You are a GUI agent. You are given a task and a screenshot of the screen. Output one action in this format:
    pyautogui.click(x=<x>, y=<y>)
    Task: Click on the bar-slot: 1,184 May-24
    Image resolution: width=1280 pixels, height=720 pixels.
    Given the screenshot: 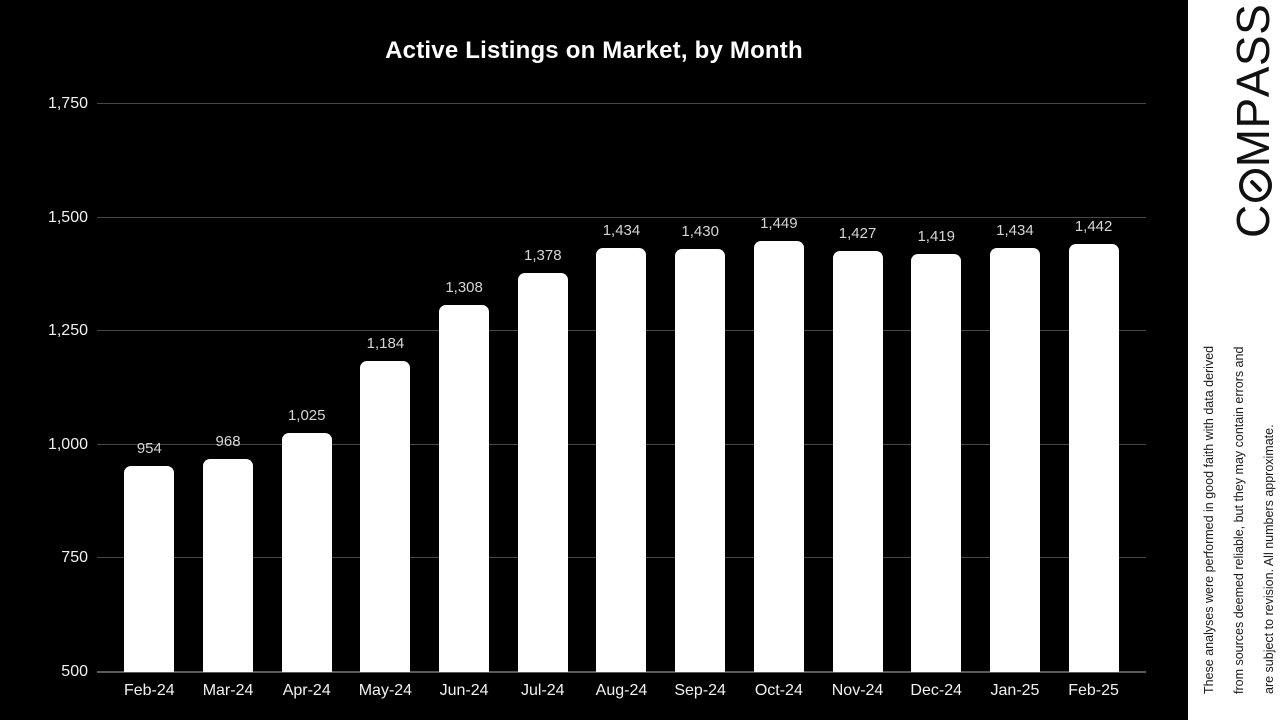 What is the action you would take?
    pyautogui.click(x=385, y=401)
    